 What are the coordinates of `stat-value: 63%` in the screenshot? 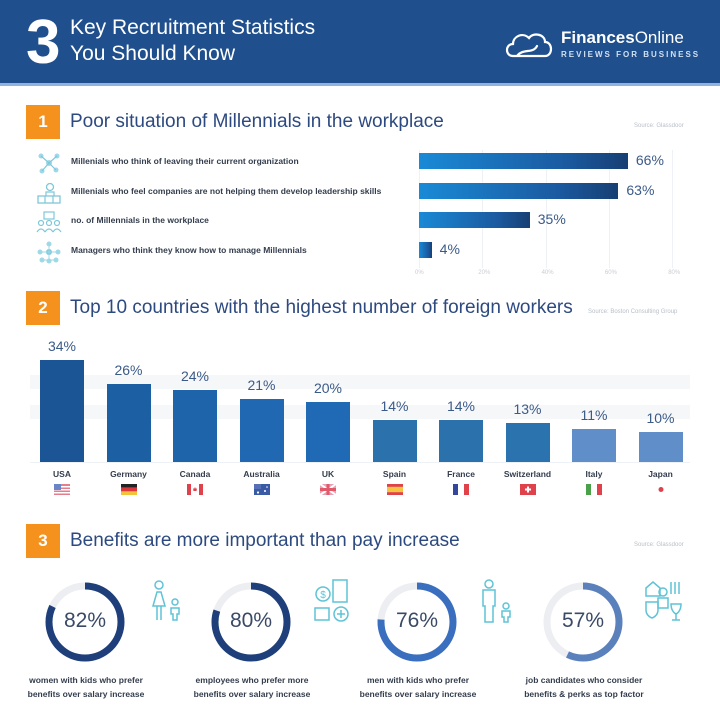 It's located at (640, 189).